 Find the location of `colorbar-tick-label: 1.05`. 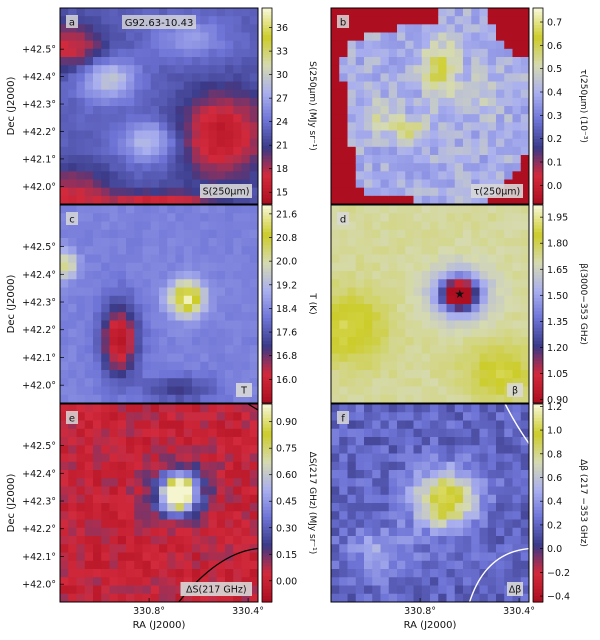

colorbar-tick-label: 1.05 is located at coordinates (557, 374).